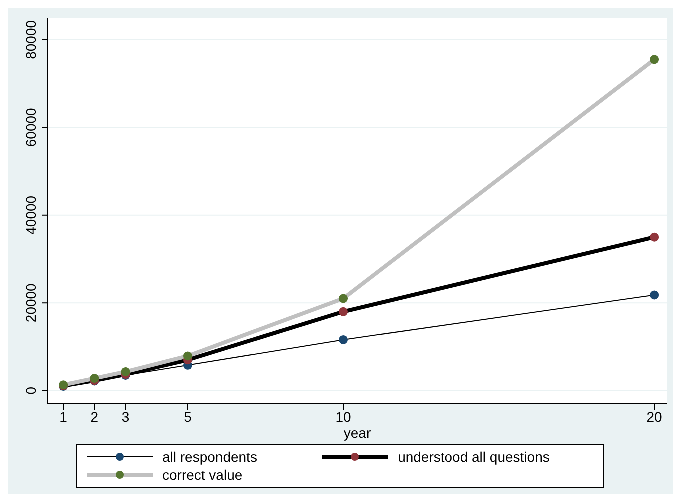 The width and height of the screenshot is (681, 502). Describe the element at coordinates (474, 457) in the screenshot. I see `legend-label: understood all questions` at that location.